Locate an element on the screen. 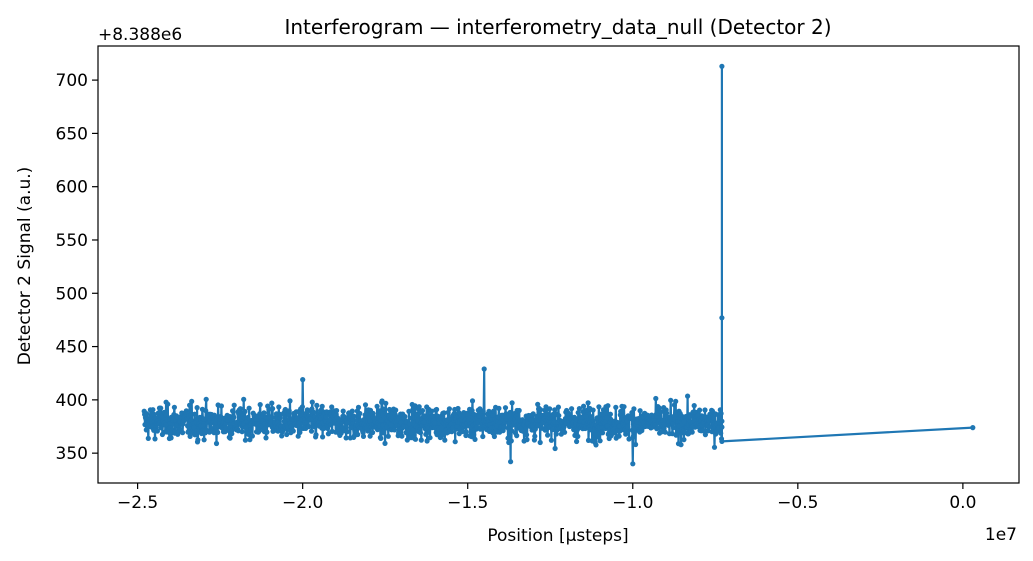 The width and height of the screenshot is (1033, 561). x-tick-label: −1.5 is located at coordinates (467, 503).